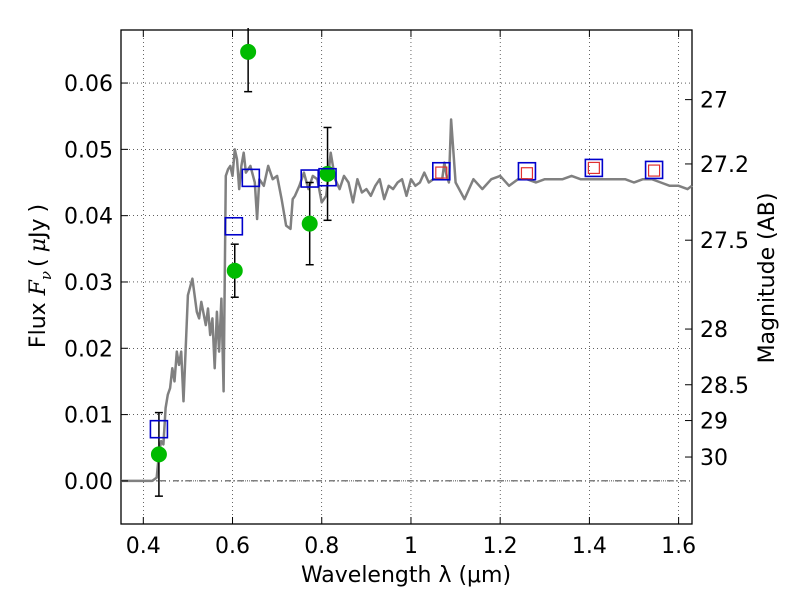 This screenshot has width=800, height=600. I want to click on x-tick-label: 0.8, so click(321, 546).